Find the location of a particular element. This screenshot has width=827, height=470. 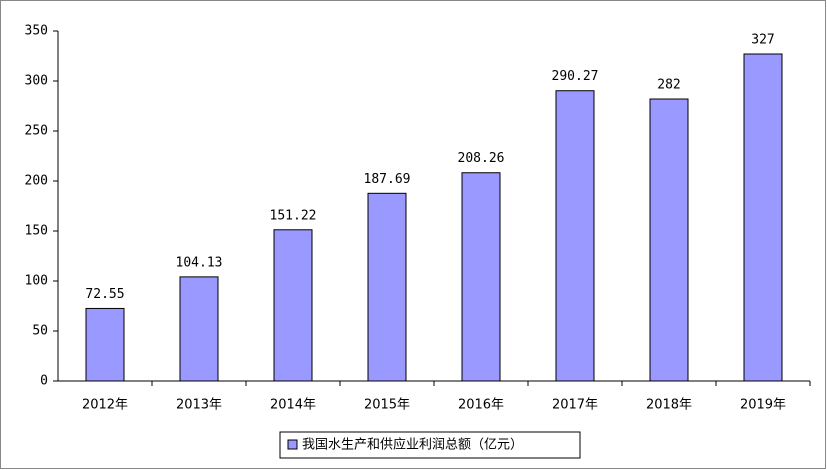

data-label: 282 is located at coordinates (668, 85).